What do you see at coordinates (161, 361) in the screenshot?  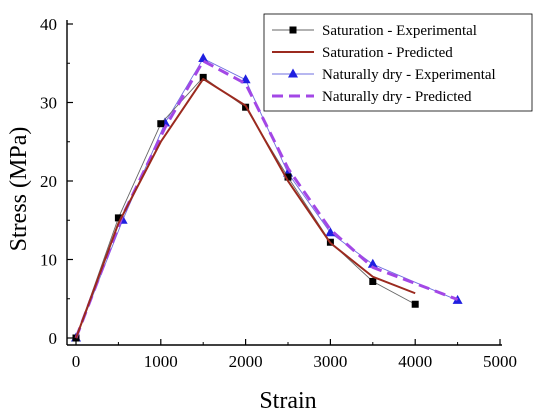 I see `x-tick-label: 1000` at bounding box center [161, 361].